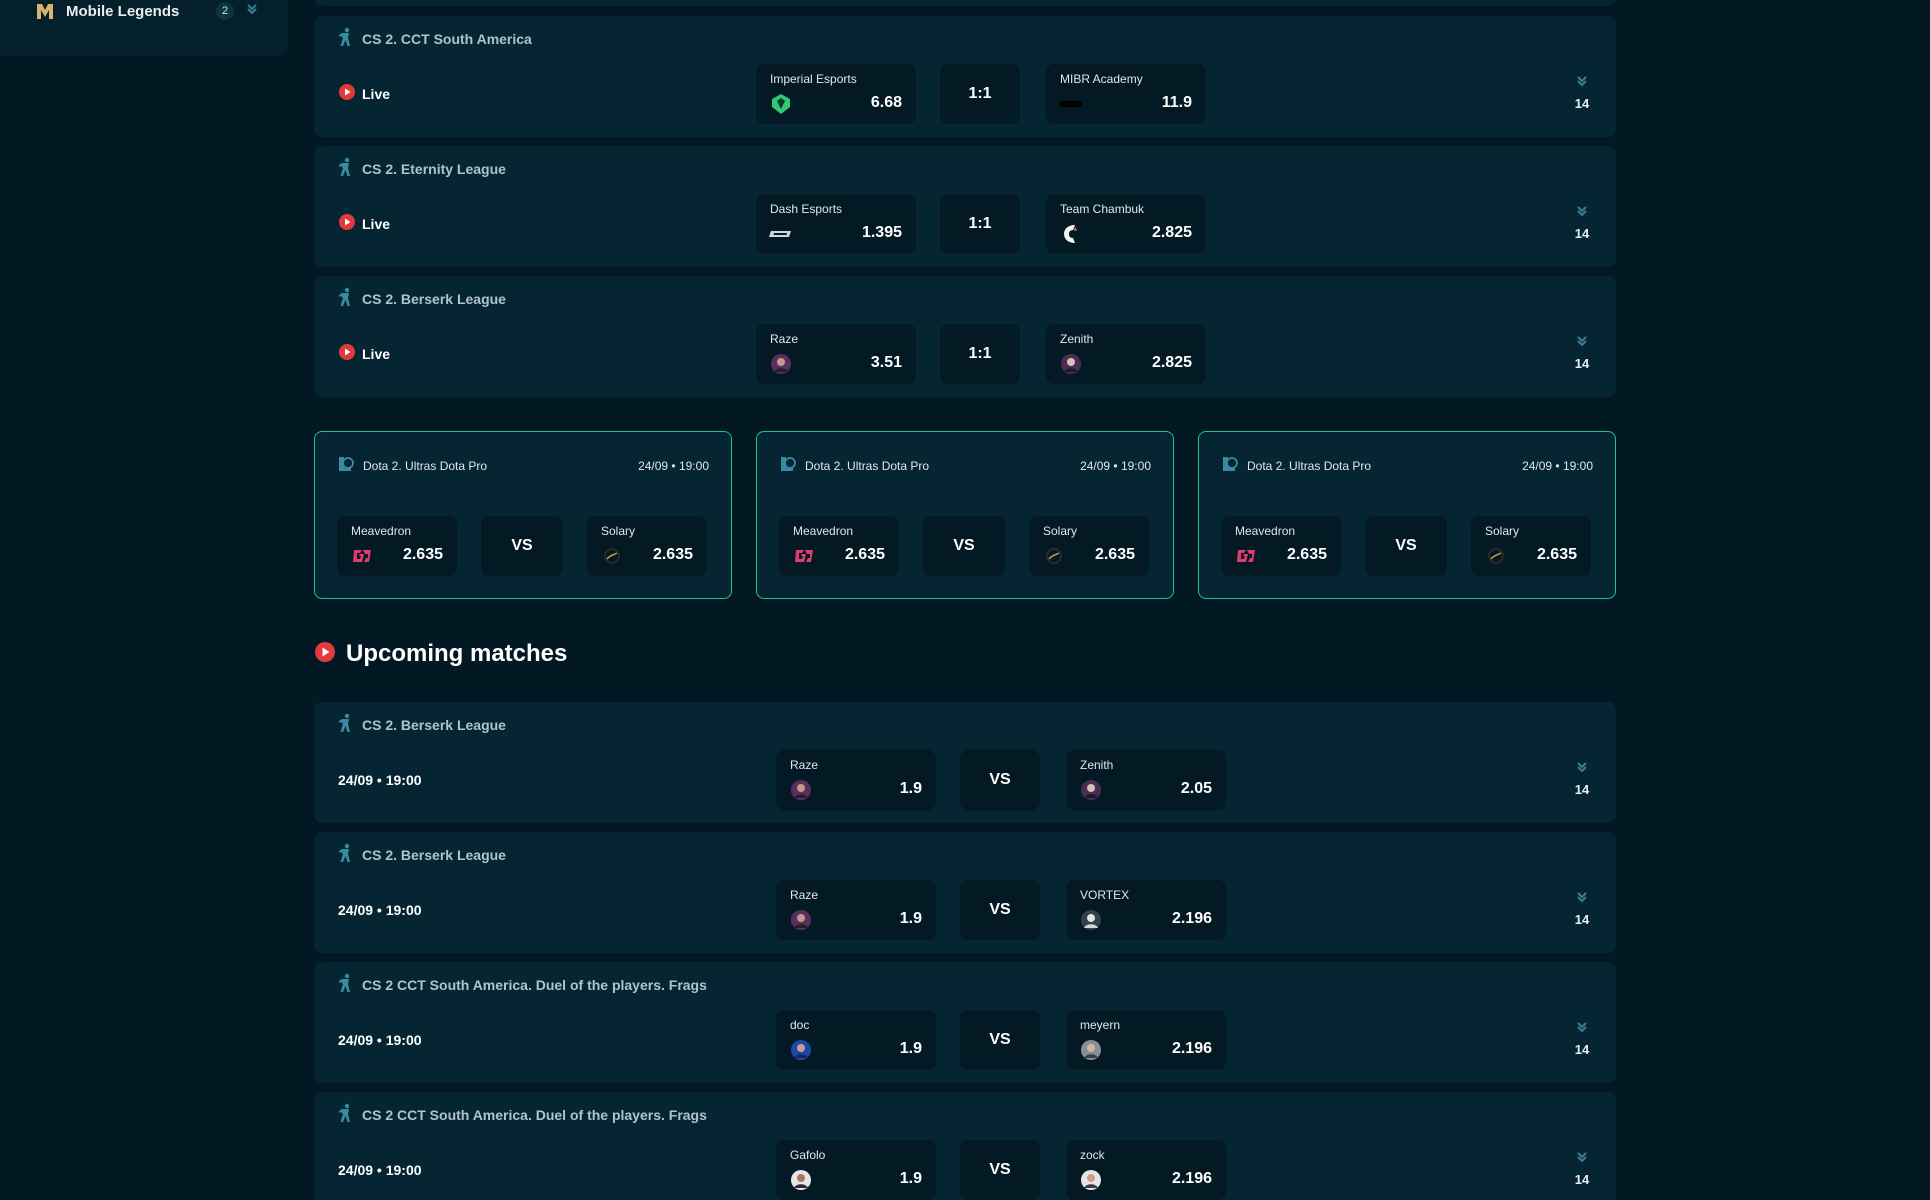 This screenshot has height=1200, width=1930. I want to click on odds-value: 2.05, so click(1196, 788).